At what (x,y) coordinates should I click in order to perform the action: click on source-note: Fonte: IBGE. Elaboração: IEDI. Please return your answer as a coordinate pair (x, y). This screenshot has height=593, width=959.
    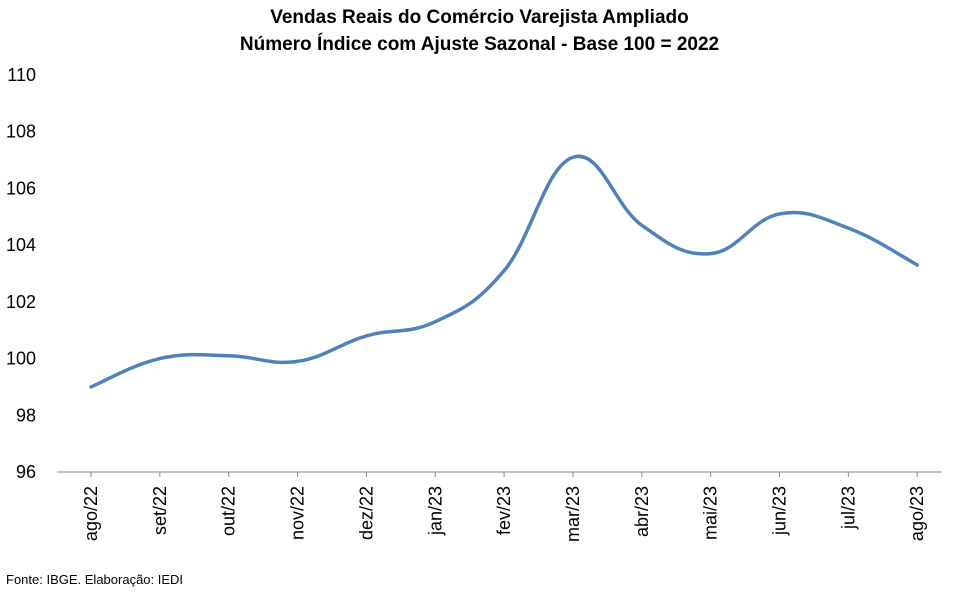
    Looking at the image, I should click on (95, 579).